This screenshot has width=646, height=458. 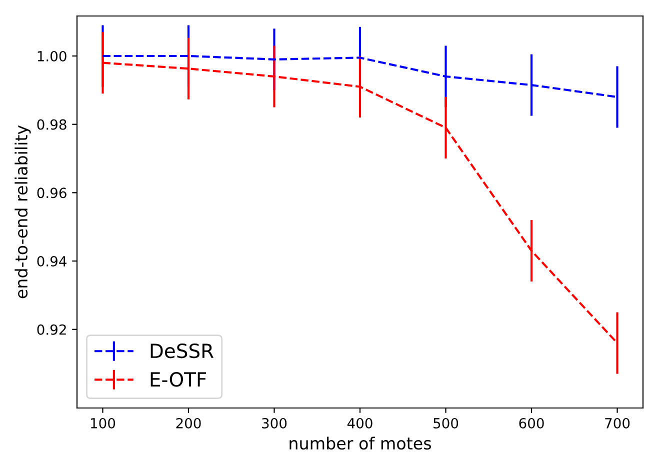 I want to click on x-tick-label: 300, so click(x=274, y=423).